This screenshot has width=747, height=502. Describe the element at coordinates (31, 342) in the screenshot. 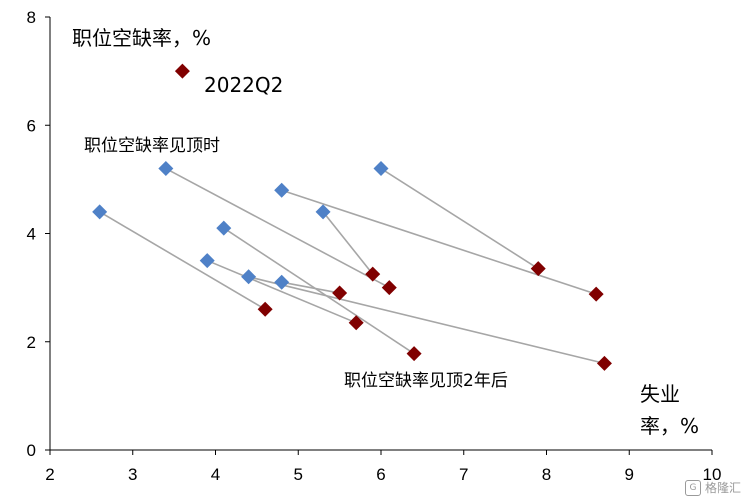

I see `y-tick-label: 2` at that location.